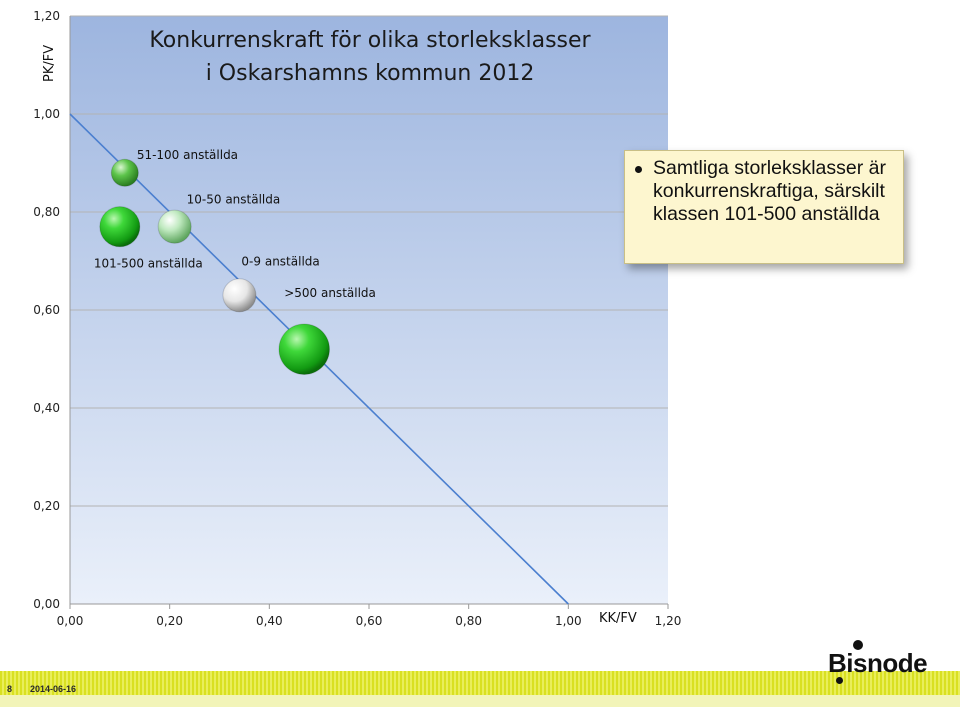 This screenshot has width=960, height=707. What do you see at coordinates (148, 264) in the screenshot?
I see `bubble-label: 101-500 anställda` at bounding box center [148, 264].